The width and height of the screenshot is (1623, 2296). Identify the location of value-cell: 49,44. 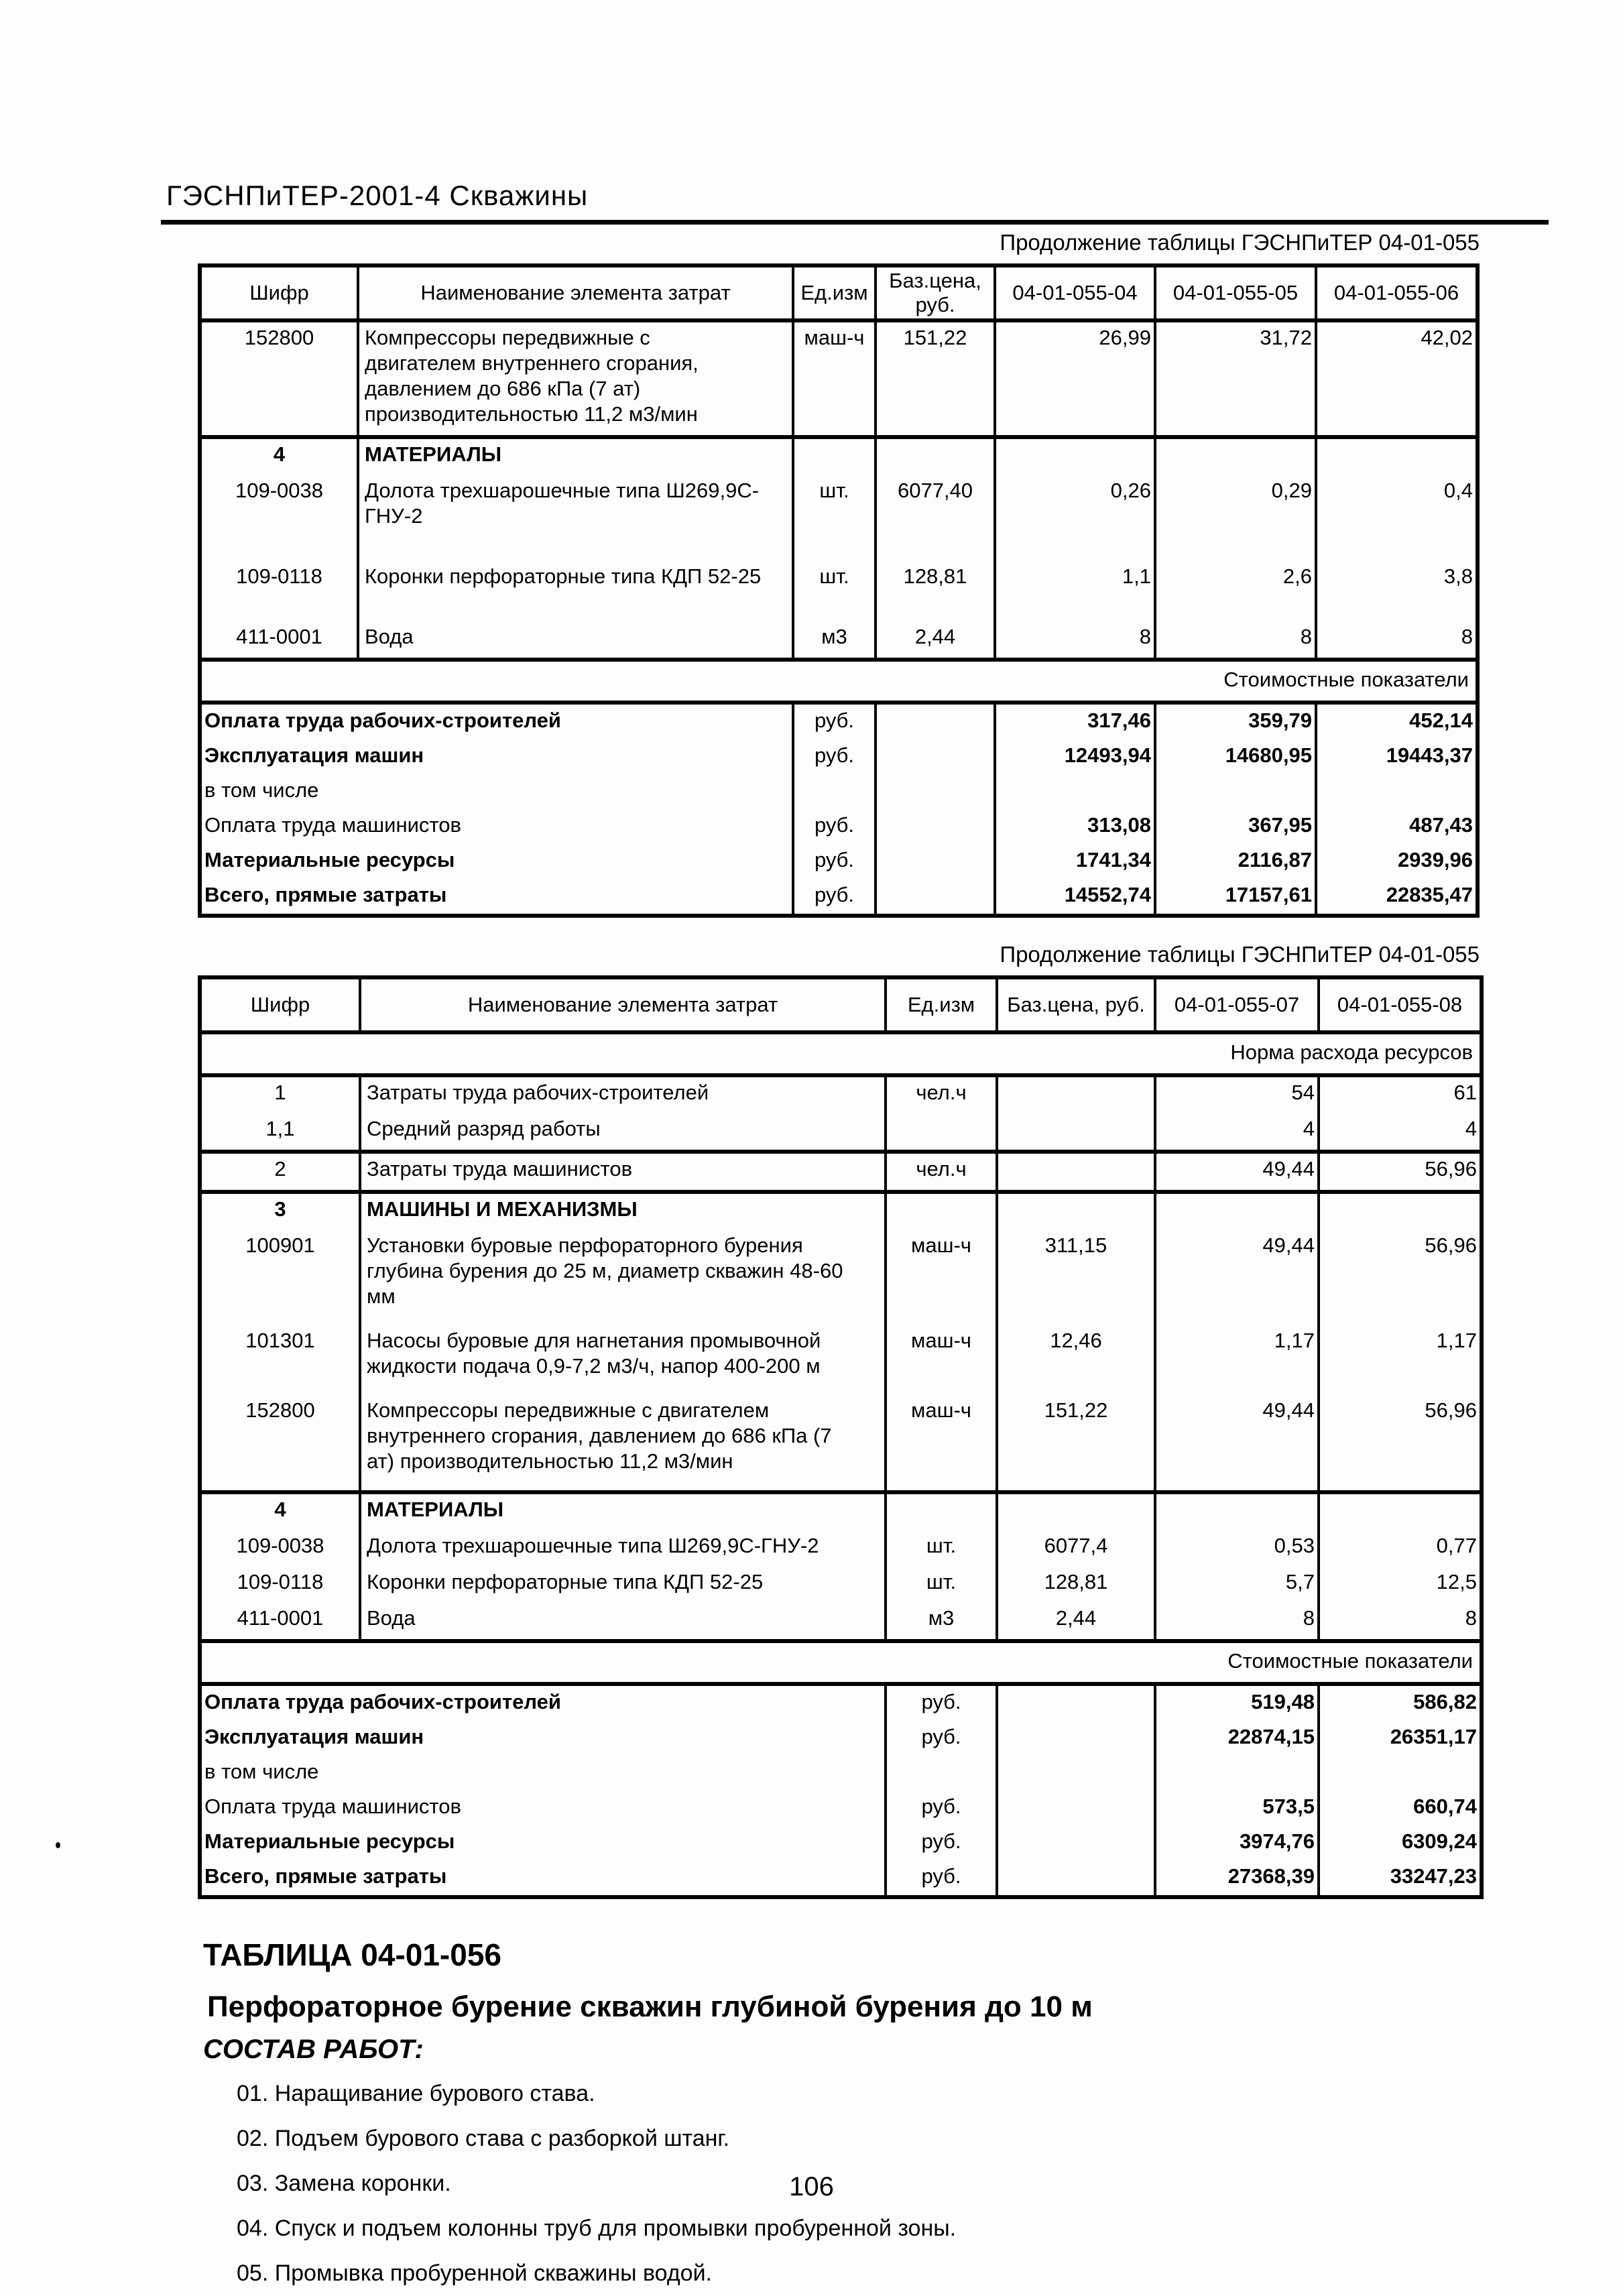
(1237, 1171).